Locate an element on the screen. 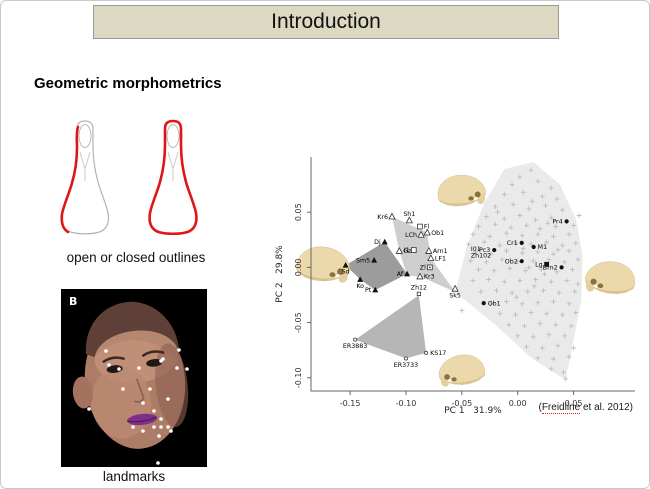 Image resolution: width=650 pixels, height=489 pixels. lips is located at coordinates (142, 419).